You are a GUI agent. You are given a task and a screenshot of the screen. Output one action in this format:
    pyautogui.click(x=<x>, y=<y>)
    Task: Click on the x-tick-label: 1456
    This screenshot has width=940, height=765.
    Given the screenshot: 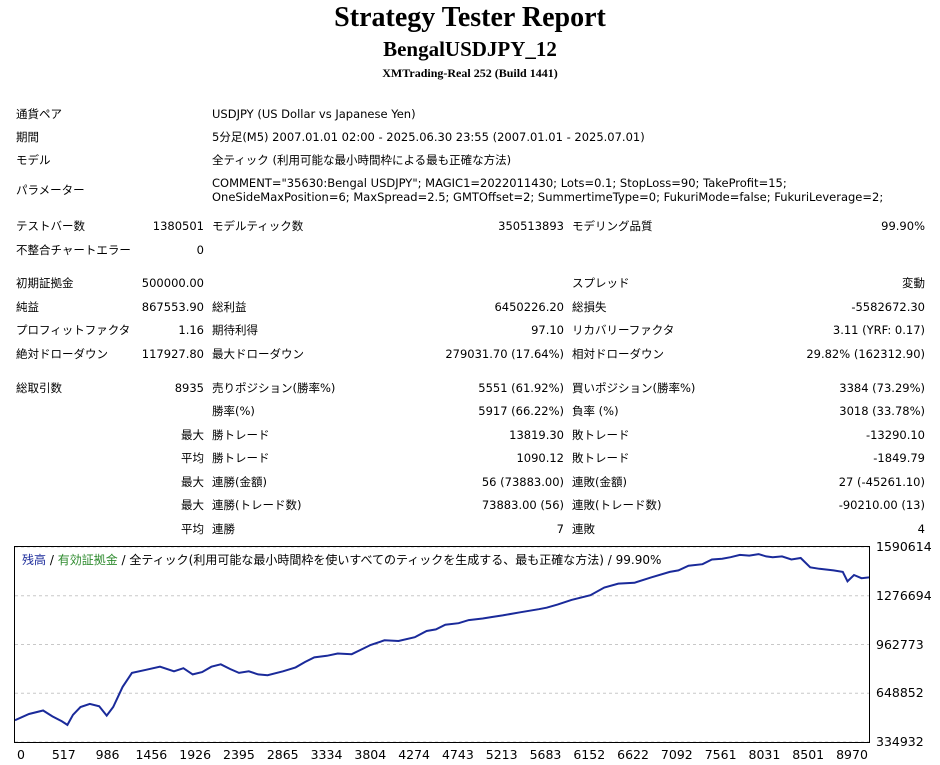 What is the action you would take?
    pyautogui.click(x=151, y=754)
    